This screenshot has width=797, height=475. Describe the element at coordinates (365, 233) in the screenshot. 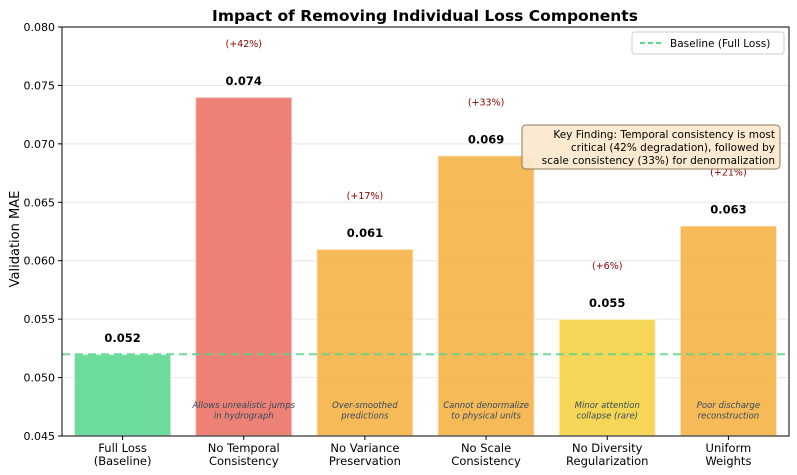

I see `value-label: 0.061` at that location.